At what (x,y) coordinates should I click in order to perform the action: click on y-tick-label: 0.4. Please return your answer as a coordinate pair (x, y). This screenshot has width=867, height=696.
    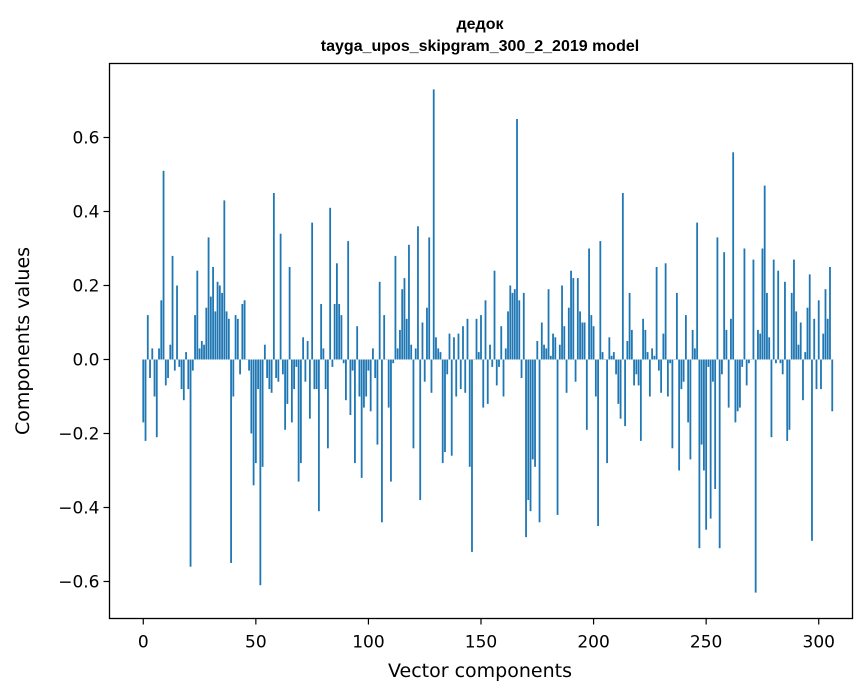
    Looking at the image, I should click on (85, 213).